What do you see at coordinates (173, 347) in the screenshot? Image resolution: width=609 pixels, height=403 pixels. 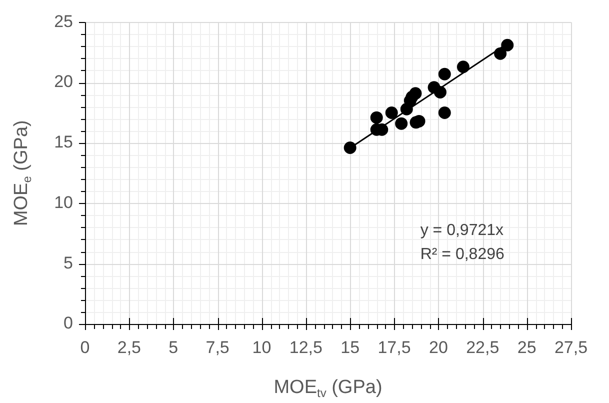 I see `x-tick-label: 5` at bounding box center [173, 347].